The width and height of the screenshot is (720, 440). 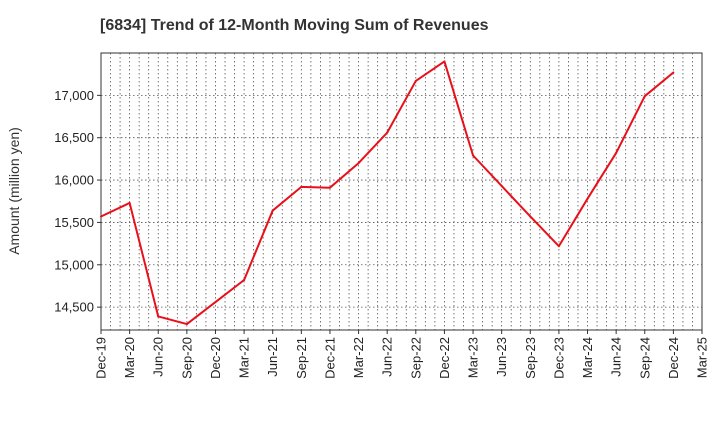 I want to click on x-tick-label: Sep-24, so click(x=644, y=358).